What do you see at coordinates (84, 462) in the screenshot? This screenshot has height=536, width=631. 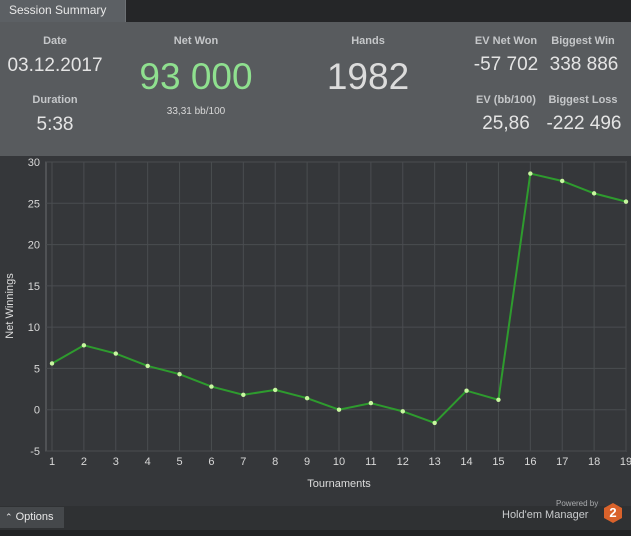 I see `x-tick-label: 2` at bounding box center [84, 462].